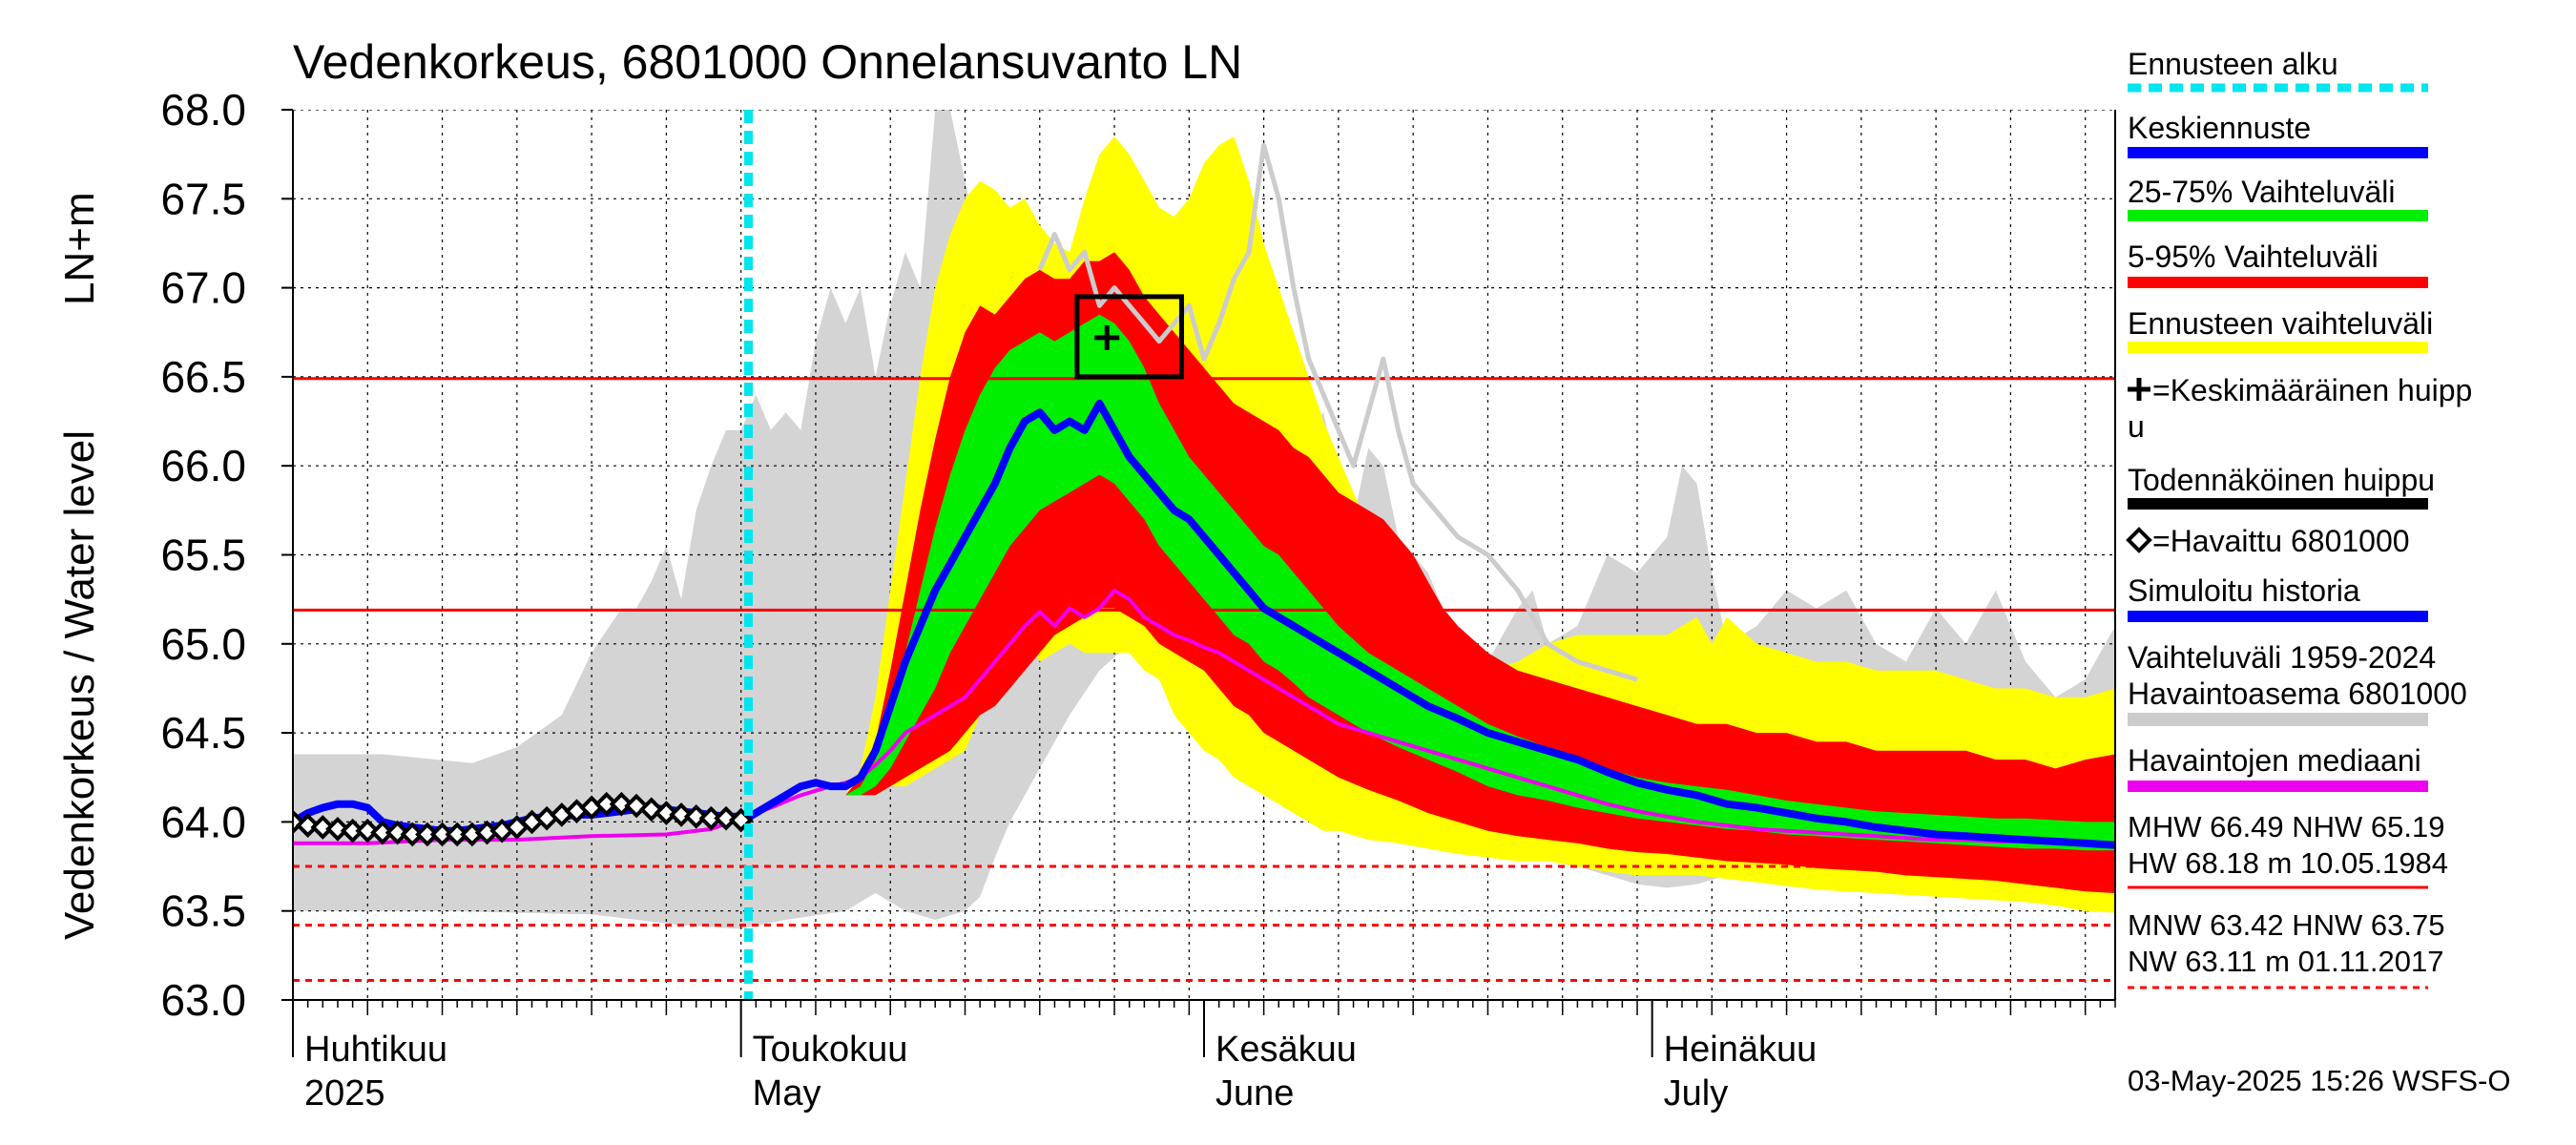 The image size is (2576, 1145). What do you see at coordinates (2286, 925) in the screenshot?
I see `stats-line-3: MNW 63.42 HNW 63.75` at bounding box center [2286, 925].